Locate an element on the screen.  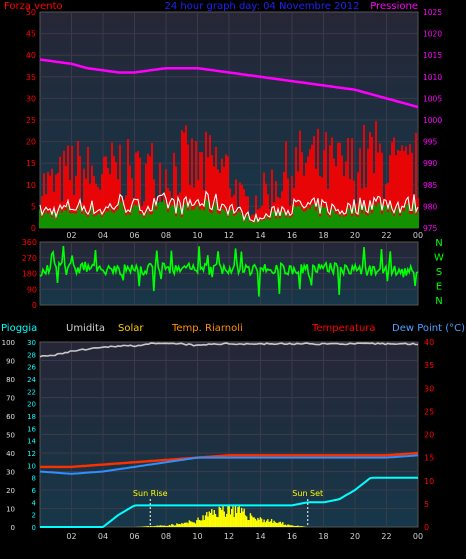
left-axis-label: Forza vento is located at coordinates (33, 6).